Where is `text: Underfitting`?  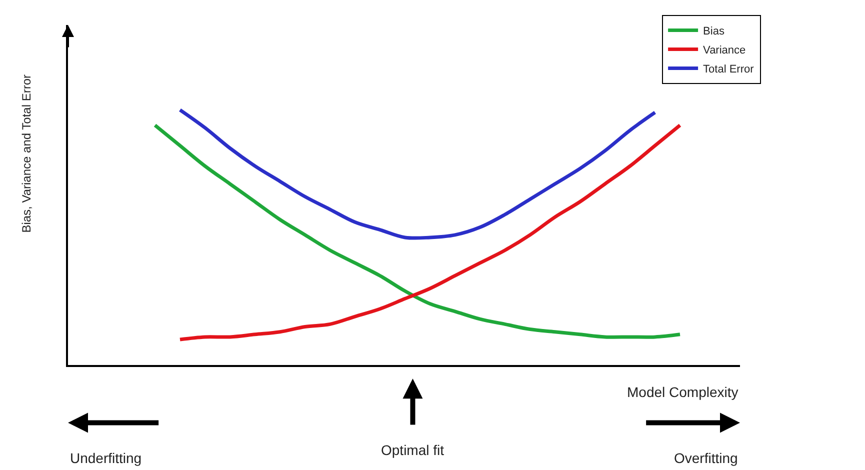 text: Underfitting is located at coordinates (106, 458).